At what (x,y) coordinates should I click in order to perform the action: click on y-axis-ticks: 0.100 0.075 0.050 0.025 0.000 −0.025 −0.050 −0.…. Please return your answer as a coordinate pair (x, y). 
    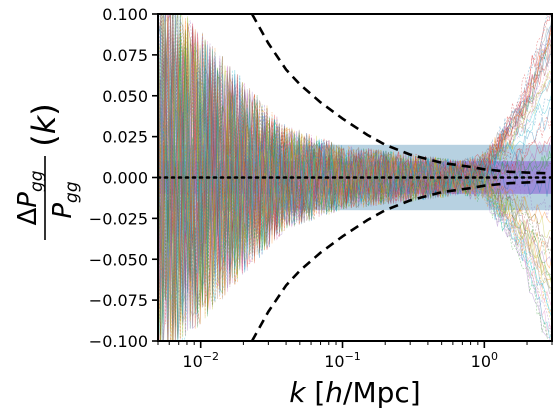
    Looking at the image, I should click on (123, 178).